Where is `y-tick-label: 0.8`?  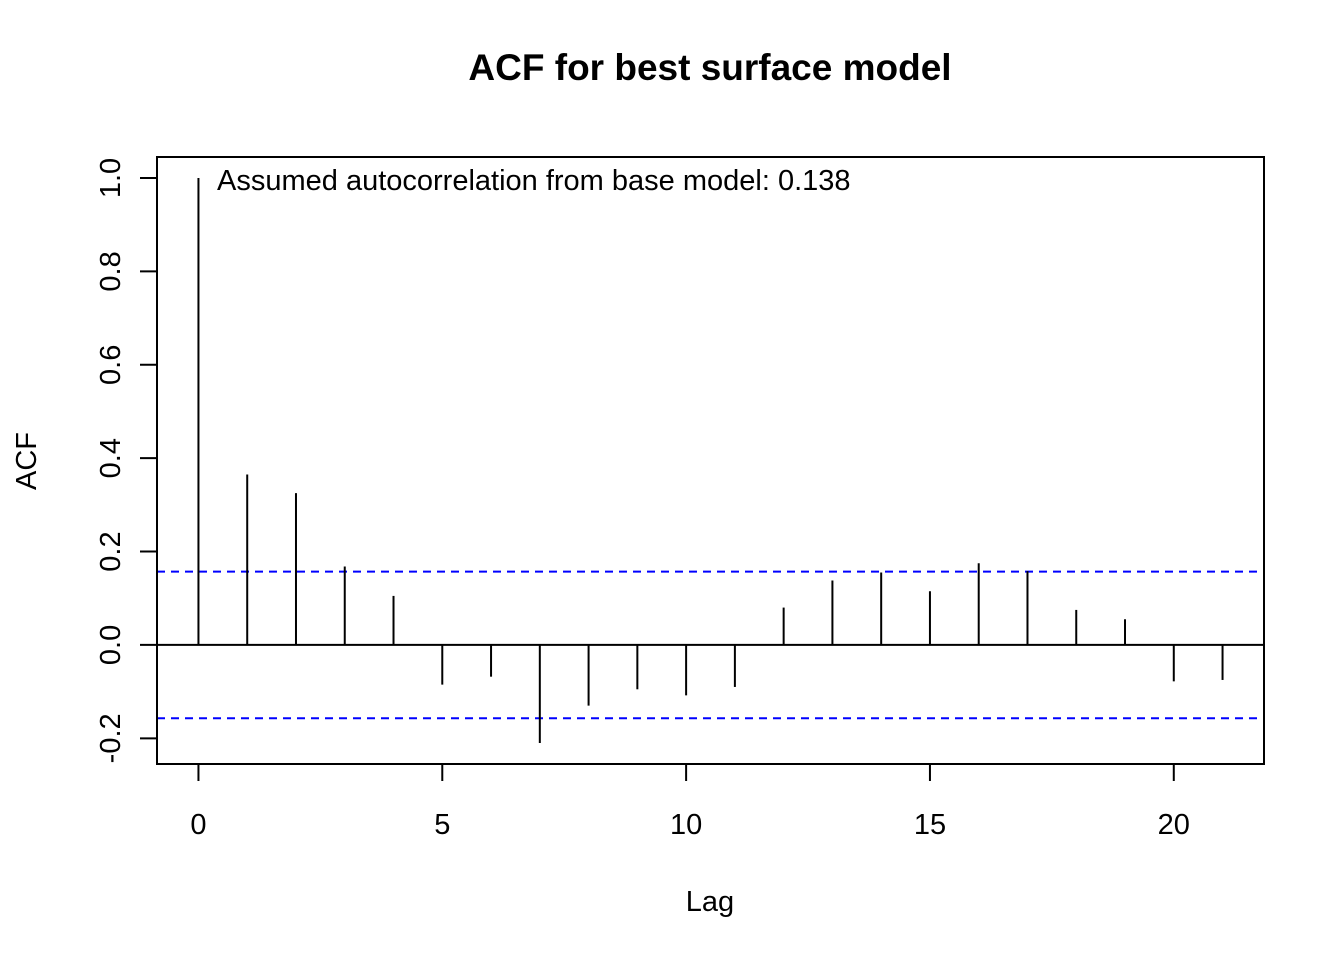 y-tick-label: 0.8 is located at coordinates (111, 271).